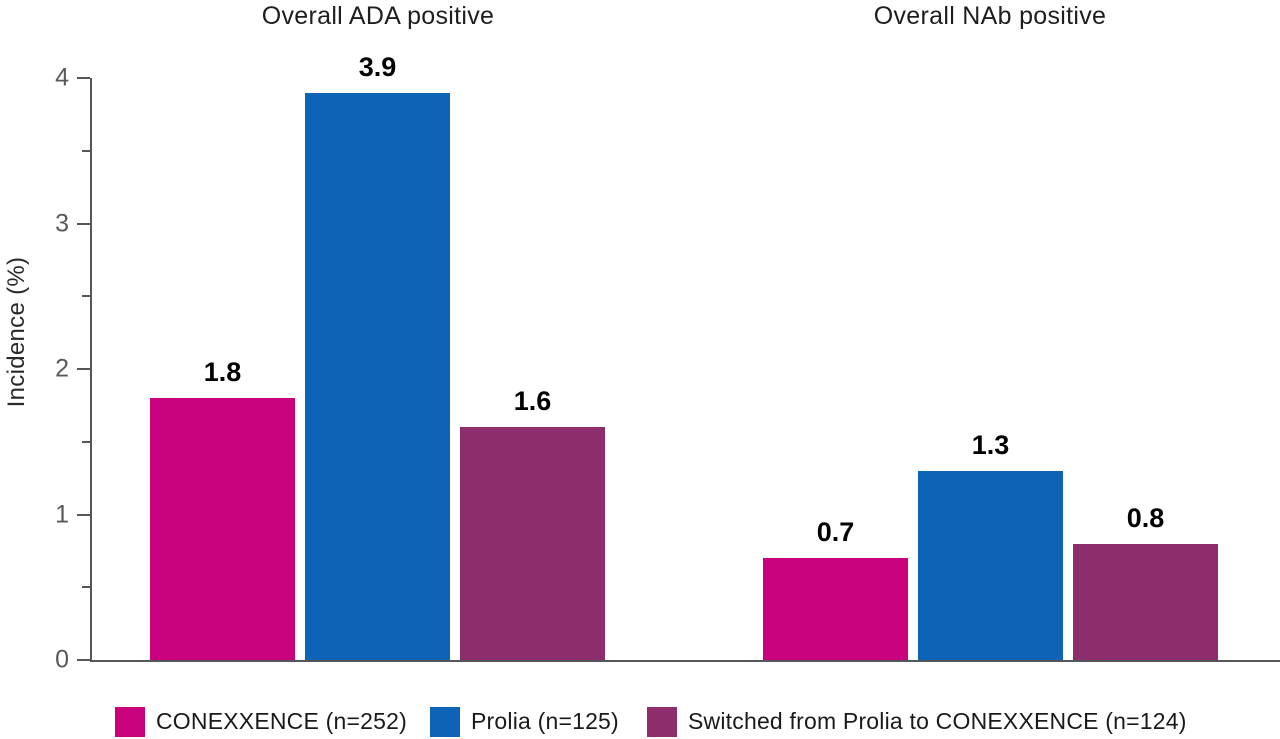 This screenshot has height=739, width=1280. What do you see at coordinates (990, 445) in the screenshot?
I see `bar-value-label: 1.3` at bounding box center [990, 445].